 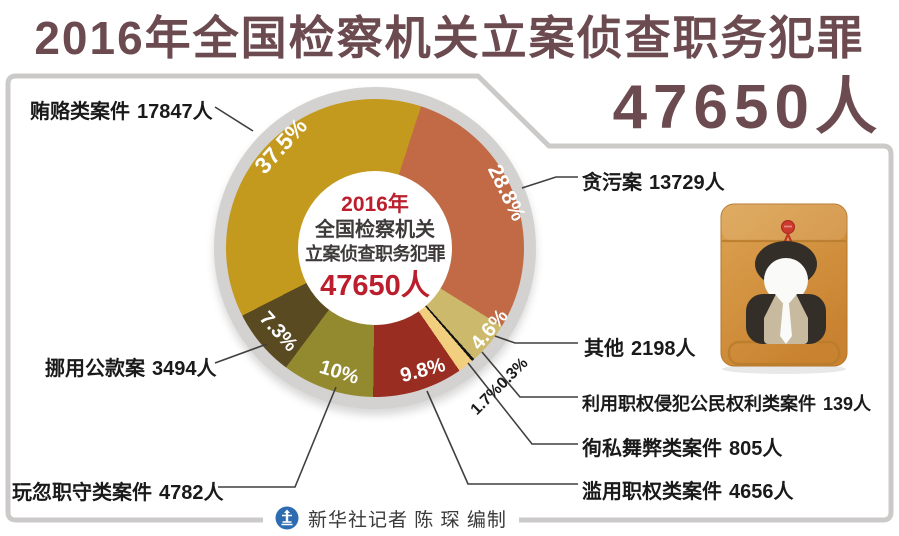 I want to click on leader-lanyong, so click(x=502, y=437).